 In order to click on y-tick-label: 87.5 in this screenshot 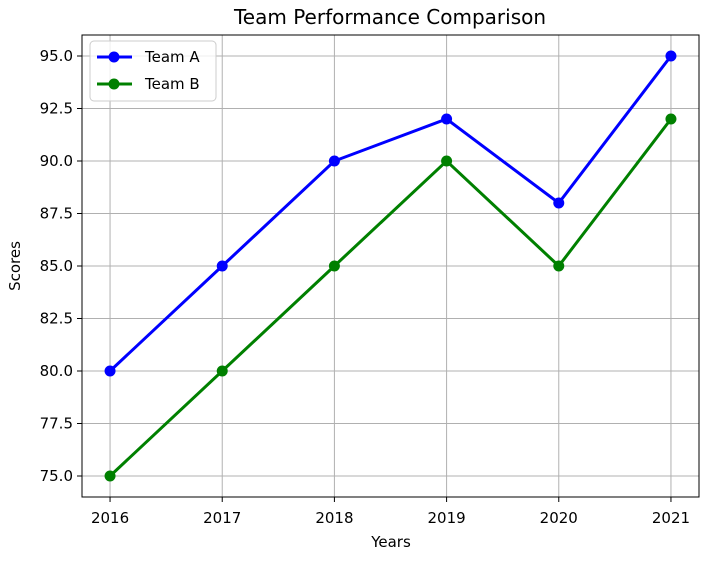, I will do `click(56, 214)`.